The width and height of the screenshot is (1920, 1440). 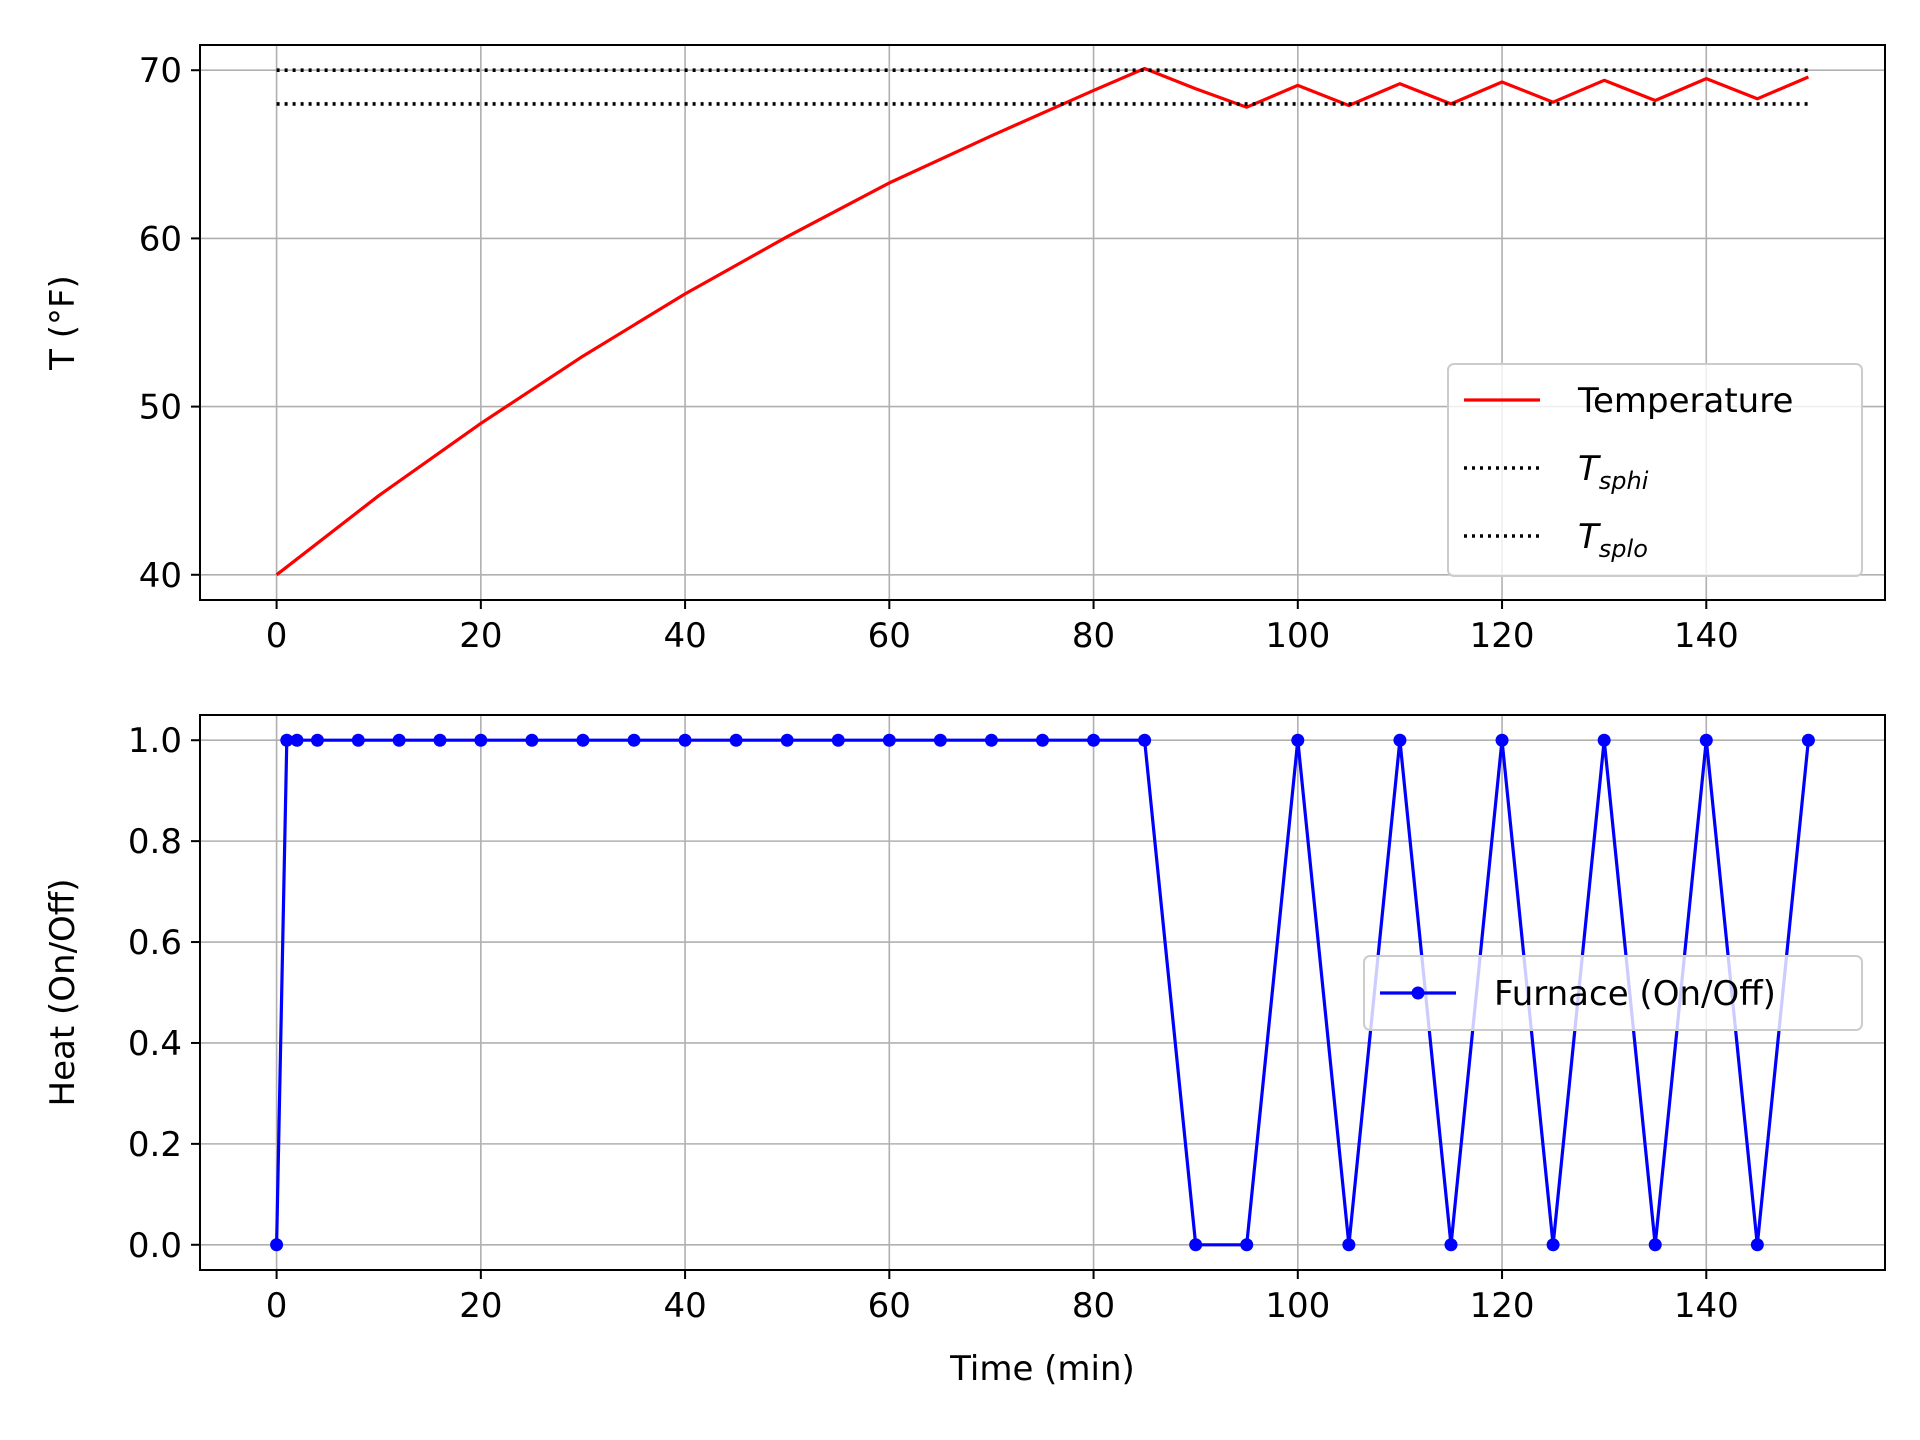 What do you see at coordinates (155, 842) in the screenshot?
I see `y-tick-label: 0.8` at bounding box center [155, 842].